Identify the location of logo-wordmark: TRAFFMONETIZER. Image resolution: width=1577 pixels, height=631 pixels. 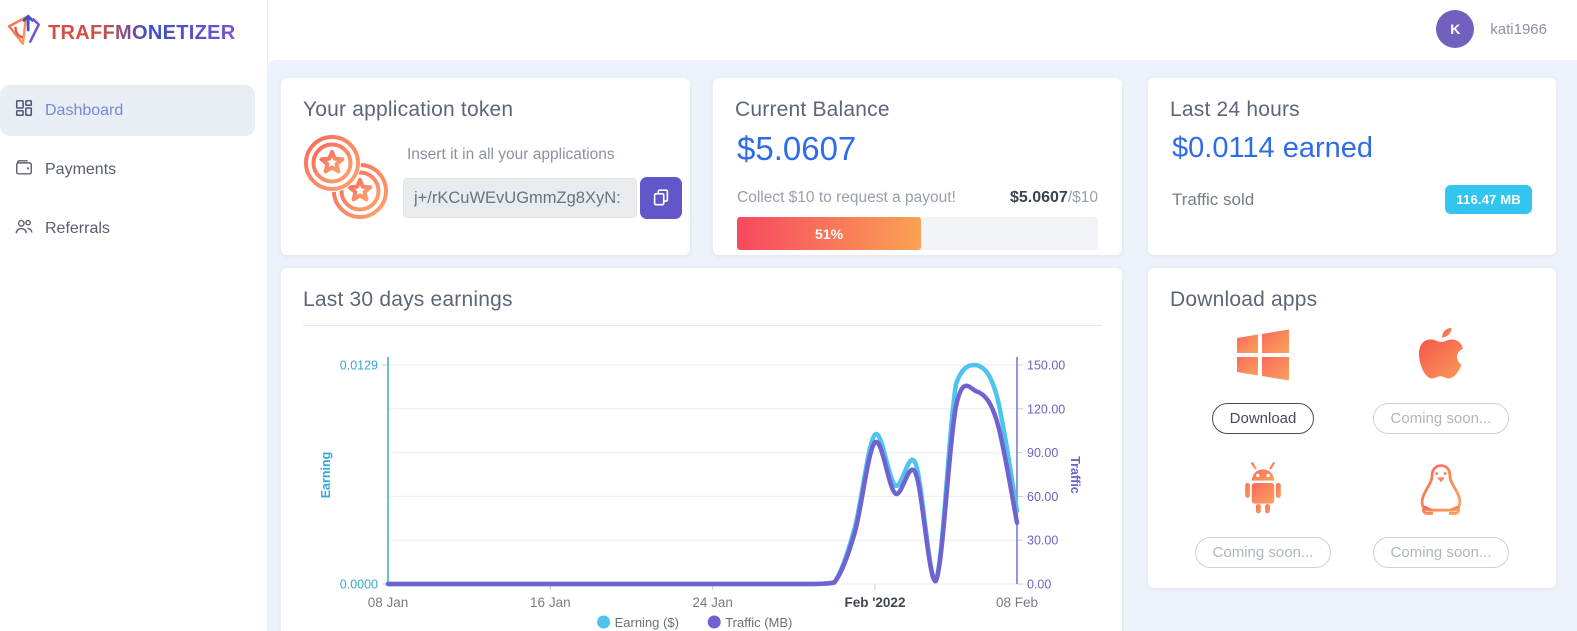
(142, 33).